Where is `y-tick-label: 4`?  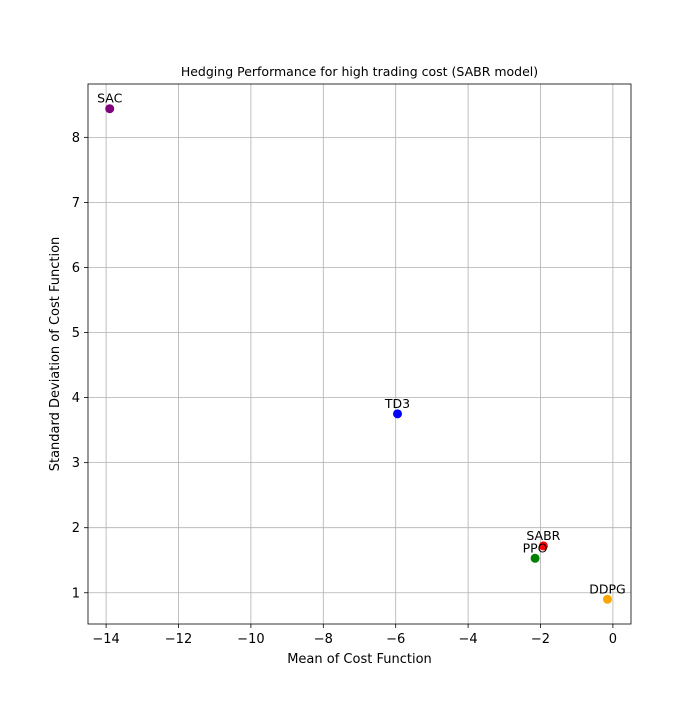
y-tick-label: 4 is located at coordinates (76, 398).